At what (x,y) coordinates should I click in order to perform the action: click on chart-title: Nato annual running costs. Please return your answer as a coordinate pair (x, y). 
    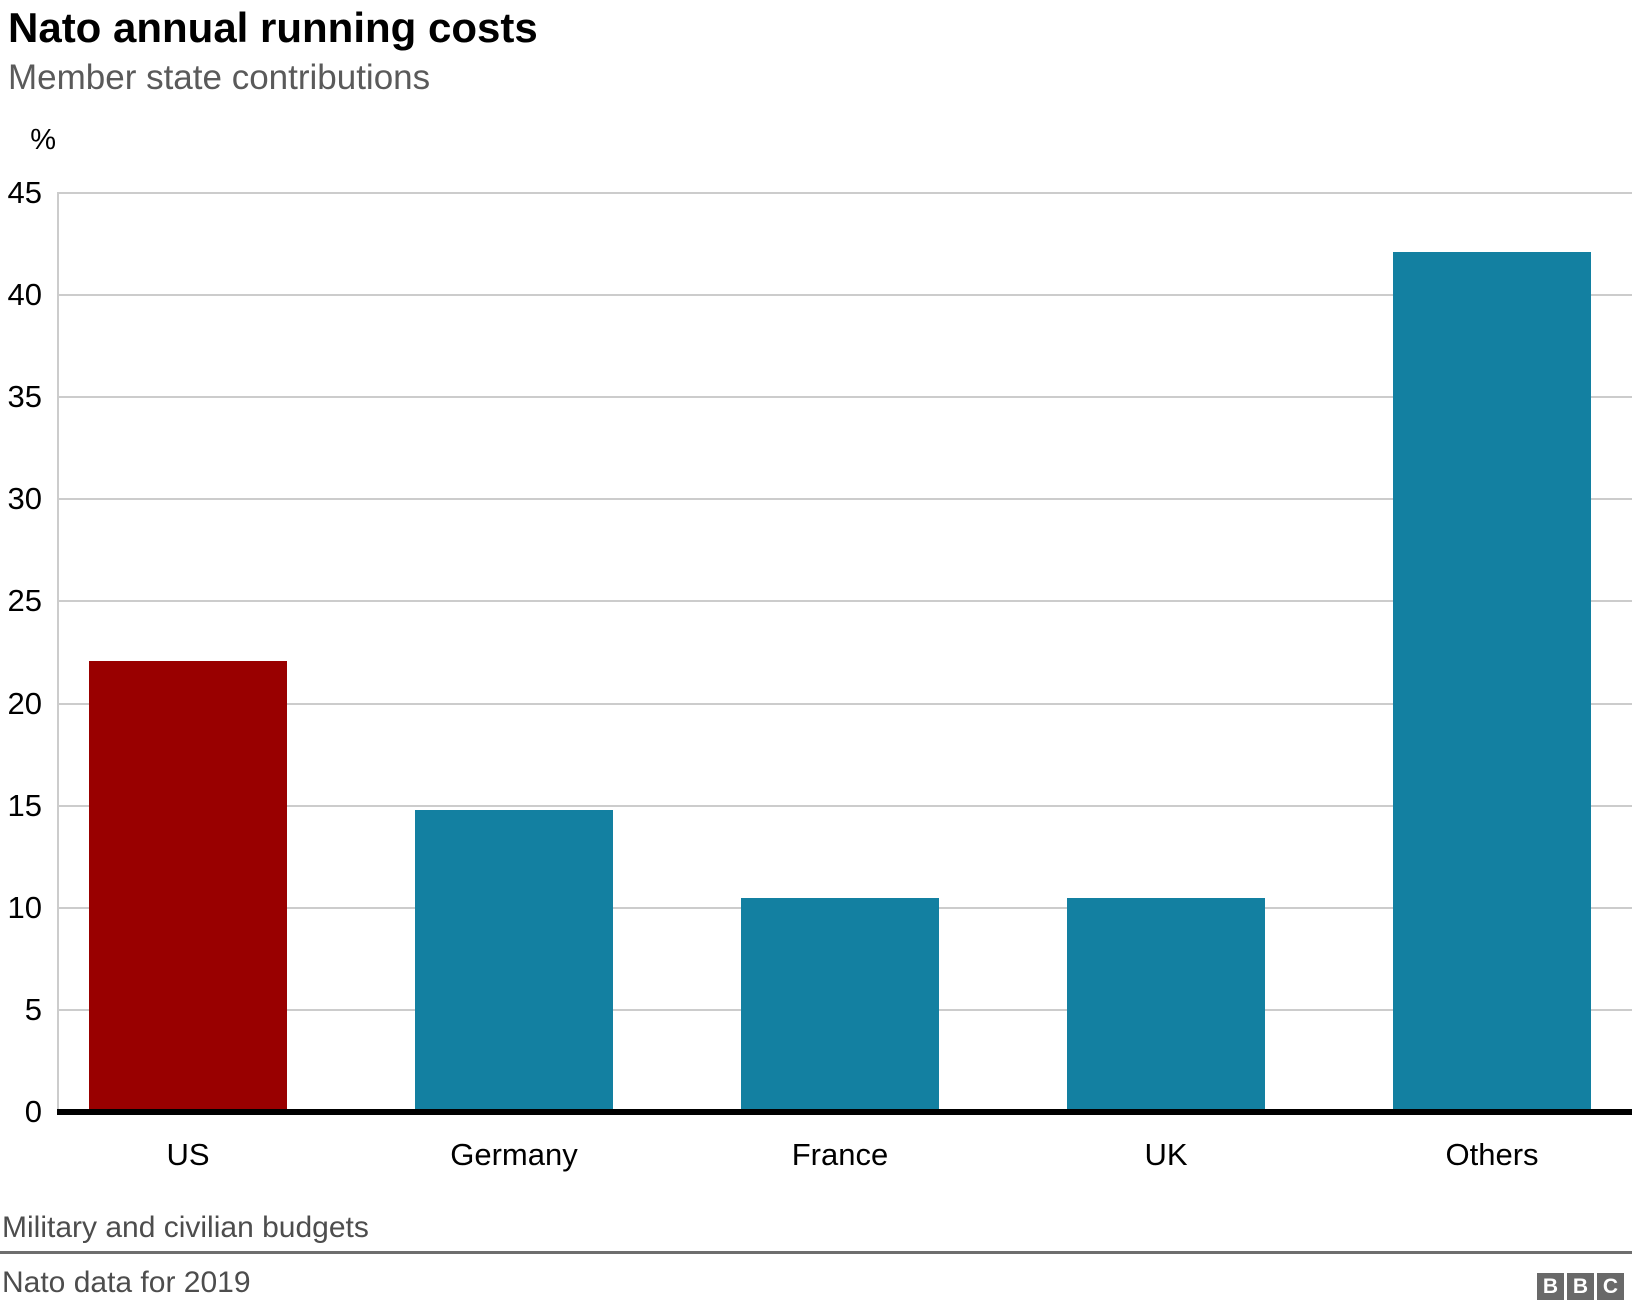
    Looking at the image, I should click on (273, 27).